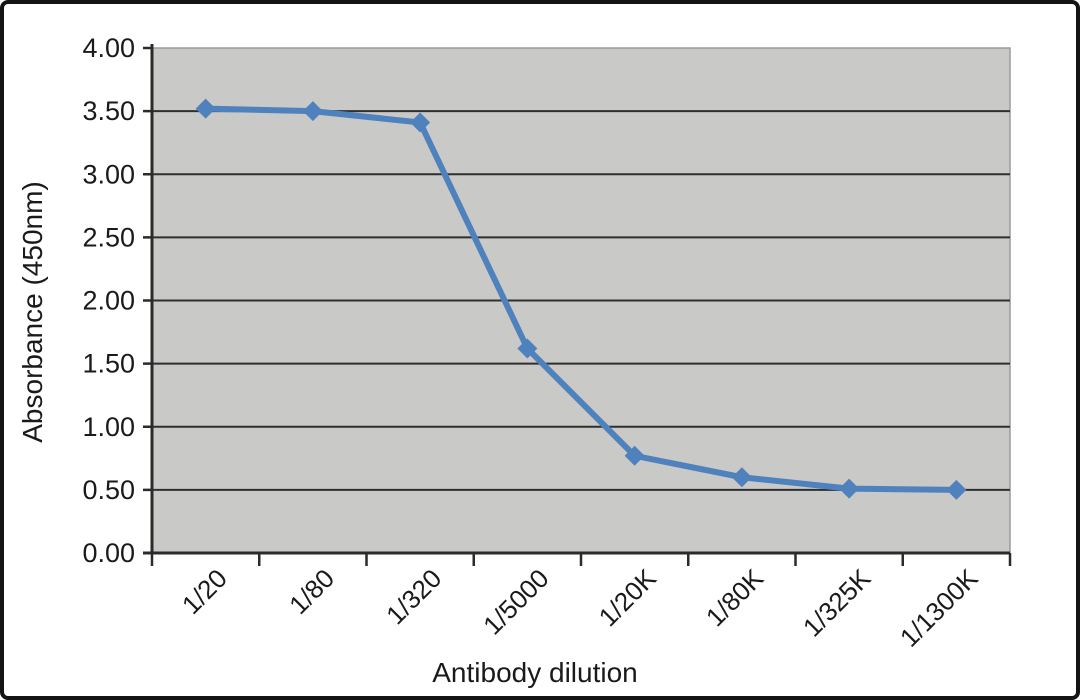 Image resolution: width=1080 pixels, height=700 pixels. What do you see at coordinates (108, 111) in the screenshot?
I see `y-tick-label: 3.50` at bounding box center [108, 111].